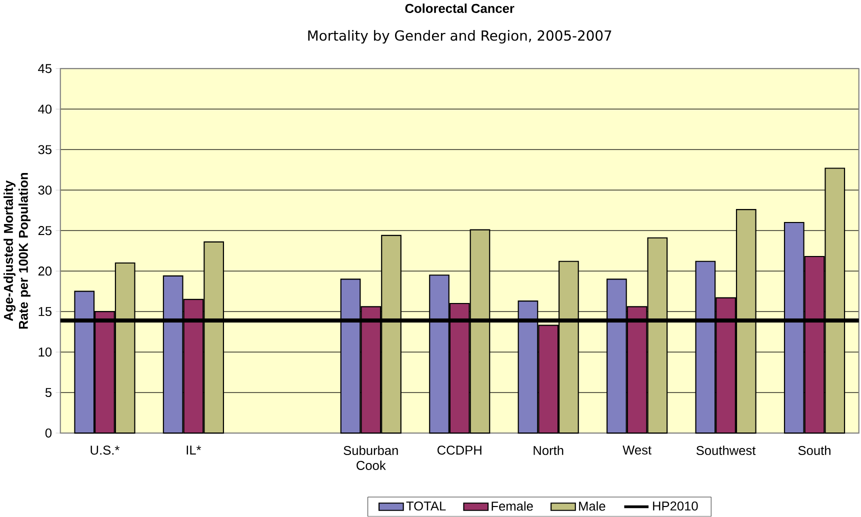 This screenshot has height=517, width=861. I want to click on y-tick-label: 35, so click(45, 149).